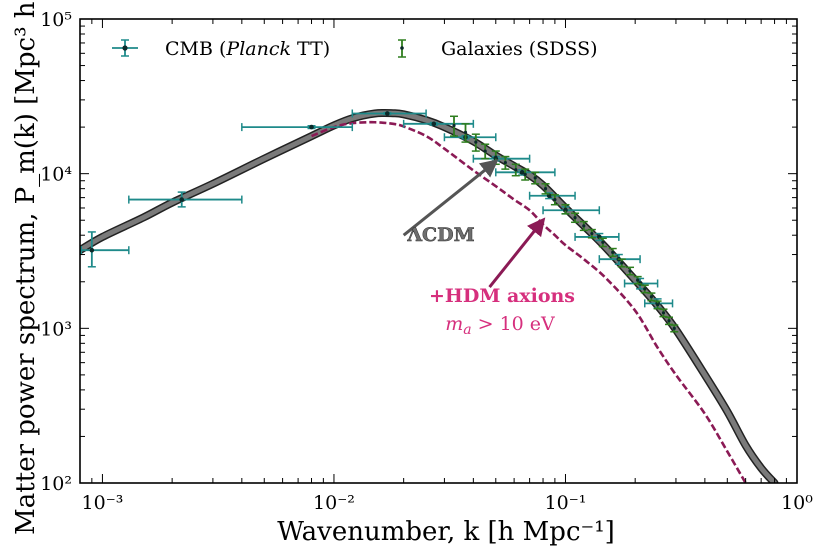  Describe the element at coordinates (519, 49) in the screenshot. I see `legend-label-galaxies: Galaxies (SDSS)` at that location.